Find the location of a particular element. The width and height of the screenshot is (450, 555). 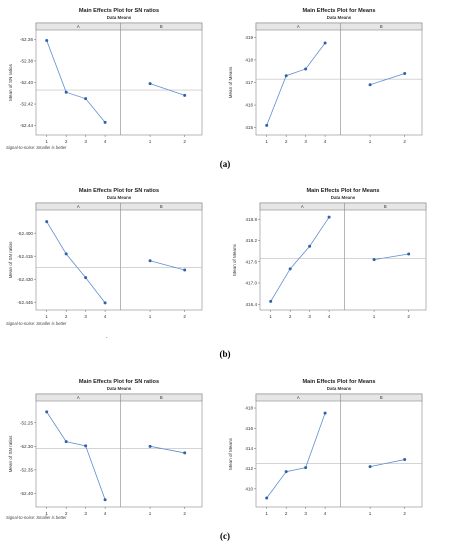

note-a: Signal-to-noise: Smaller is better is located at coordinates (36, 147).